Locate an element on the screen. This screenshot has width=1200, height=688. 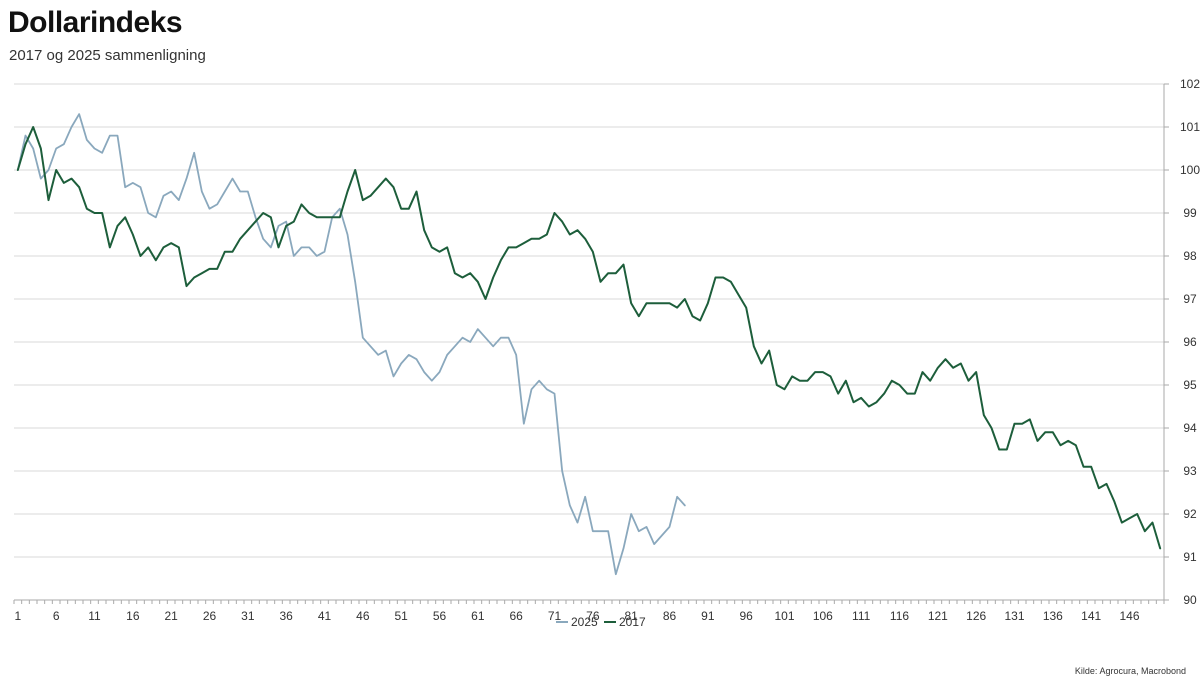
x-tick-label: 146 is located at coordinates (1129, 616).